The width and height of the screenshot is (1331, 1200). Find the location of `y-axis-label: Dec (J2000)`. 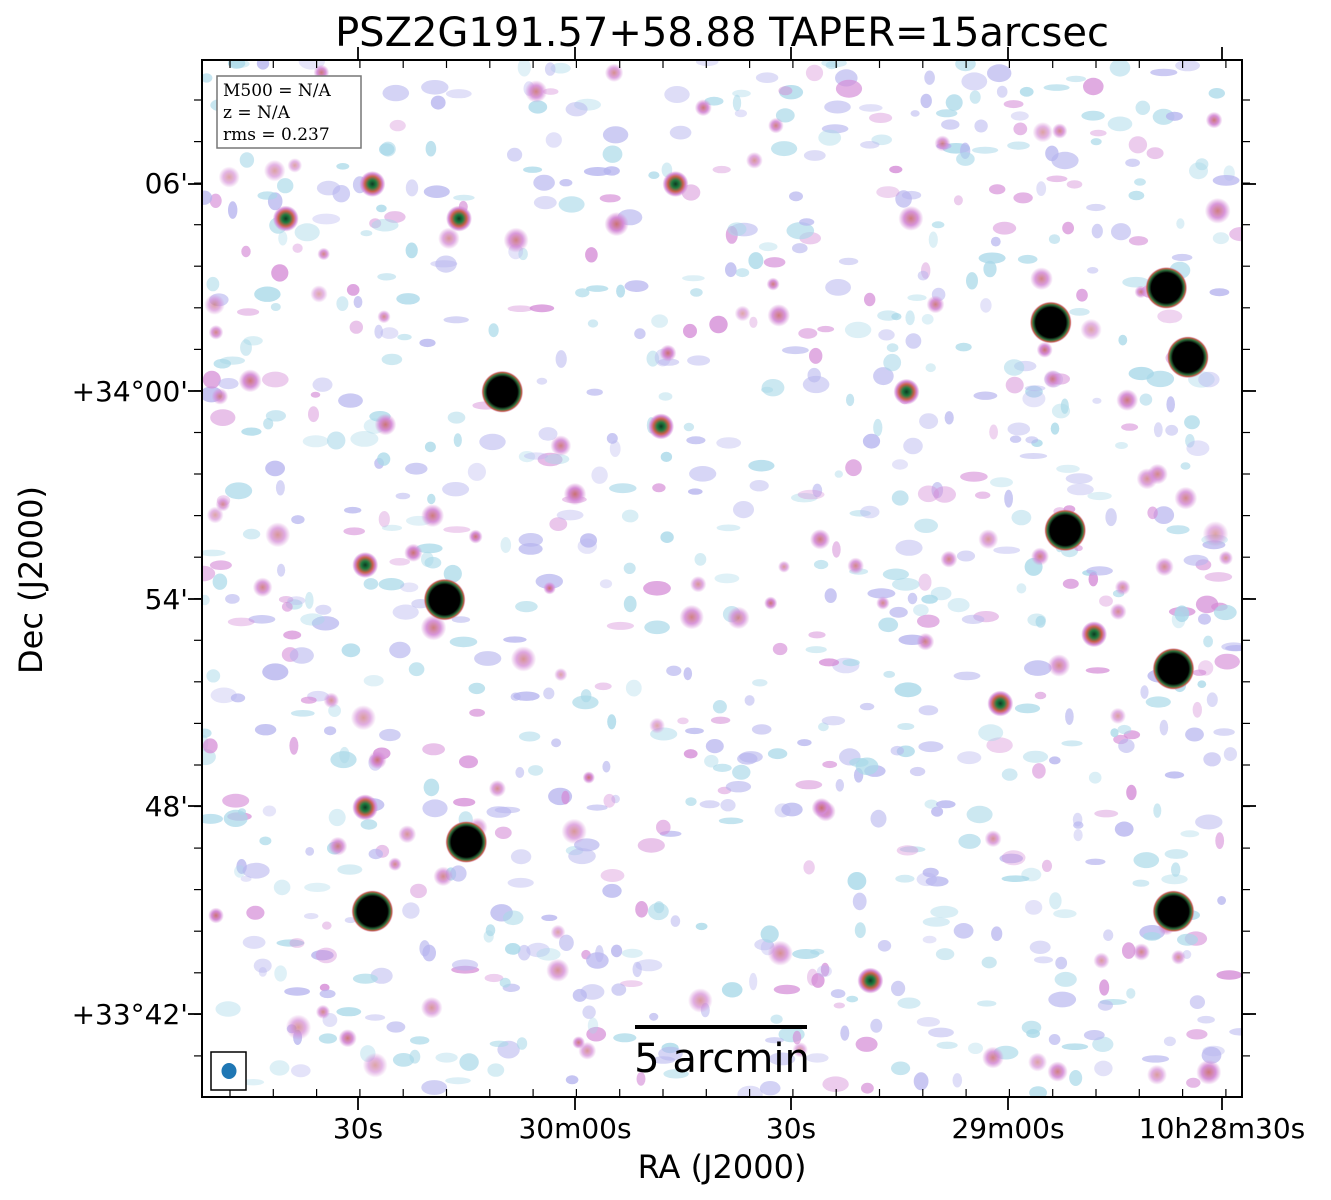

y-axis-label: Dec (J2000) is located at coordinates (31, 580).